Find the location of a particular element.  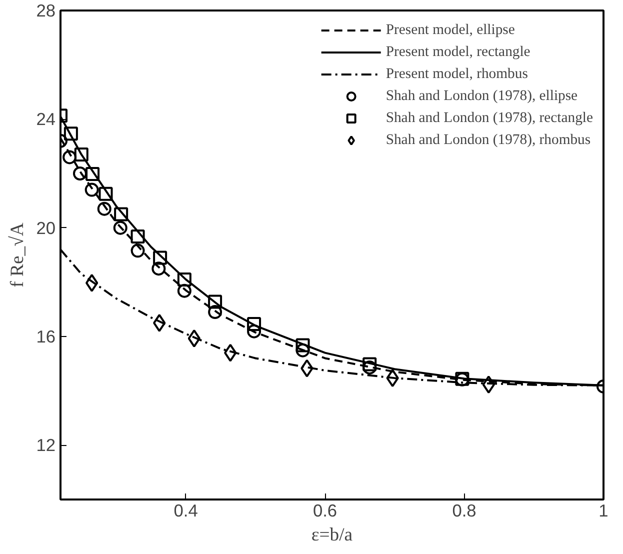

legend-label: Present model, rectangle is located at coordinates (458, 52).